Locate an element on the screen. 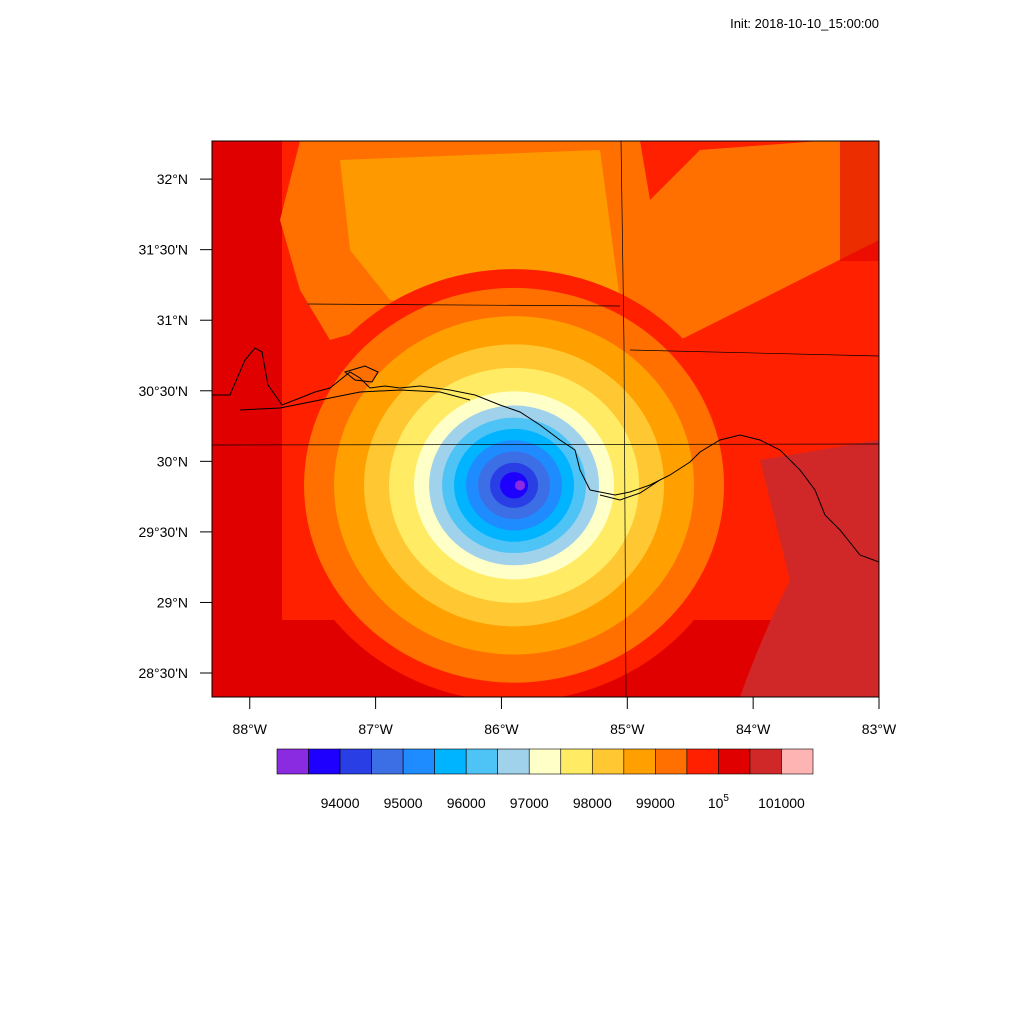 The height and width of the screenshot is (1024, 1024). eastern-coastal-field is located at coordinates (859, 201).